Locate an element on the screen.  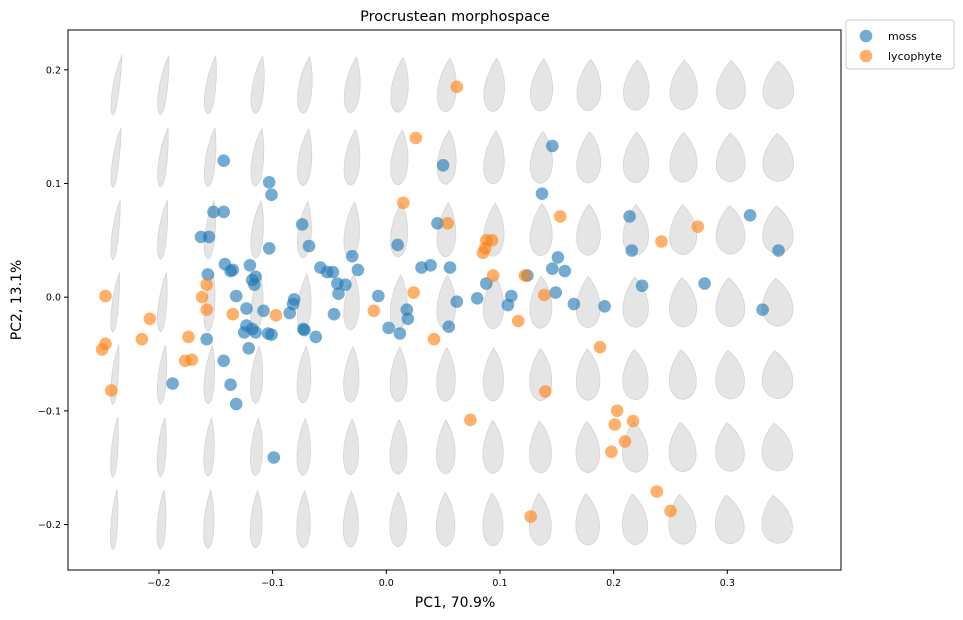
y-axis-title: PC2, 13.1% is located at coordinates (17, 300).